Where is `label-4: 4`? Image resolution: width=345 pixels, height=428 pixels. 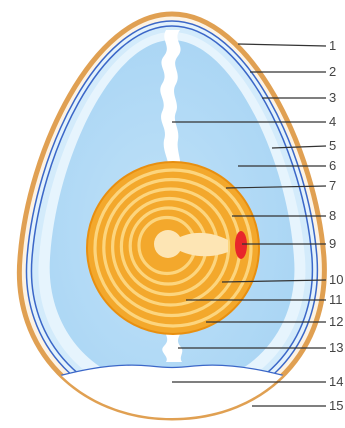 label-4: 4 is located at coordinates (332, 121).